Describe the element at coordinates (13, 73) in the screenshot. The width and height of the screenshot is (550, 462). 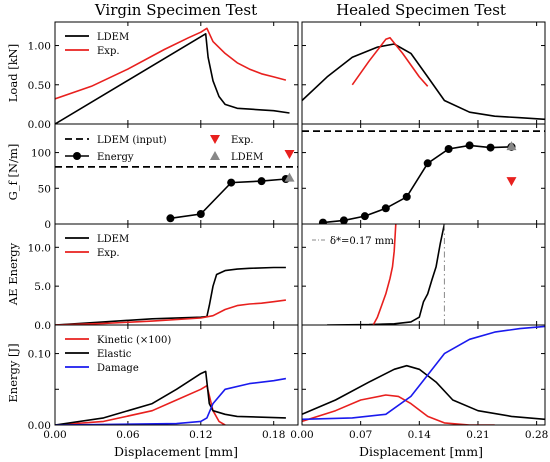
I see `ylabel-load: Load [kN]` at that location.